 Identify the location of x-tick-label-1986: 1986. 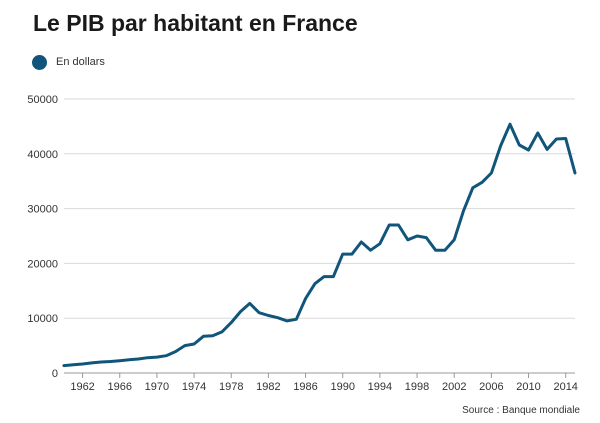
(305, 387).